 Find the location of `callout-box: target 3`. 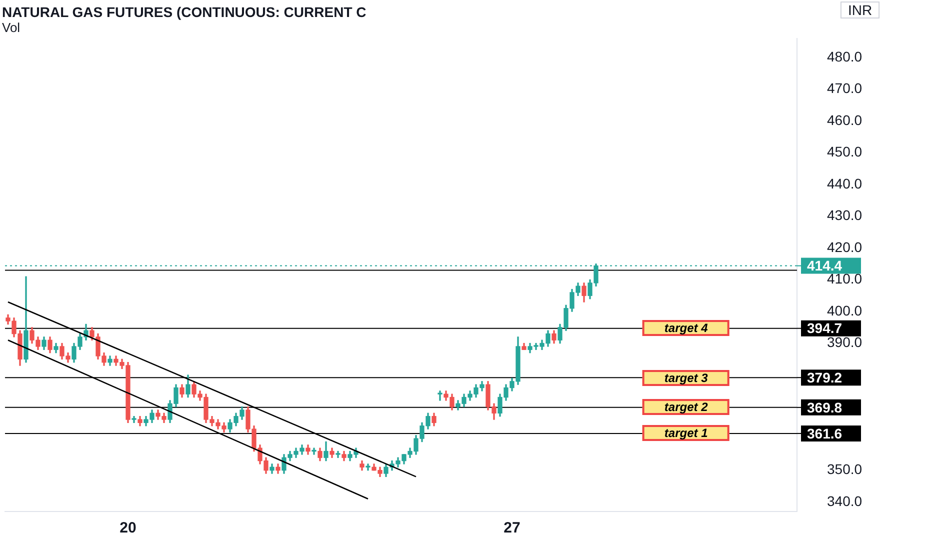

callout-box: target 3 is located at coordinates (686, 378).